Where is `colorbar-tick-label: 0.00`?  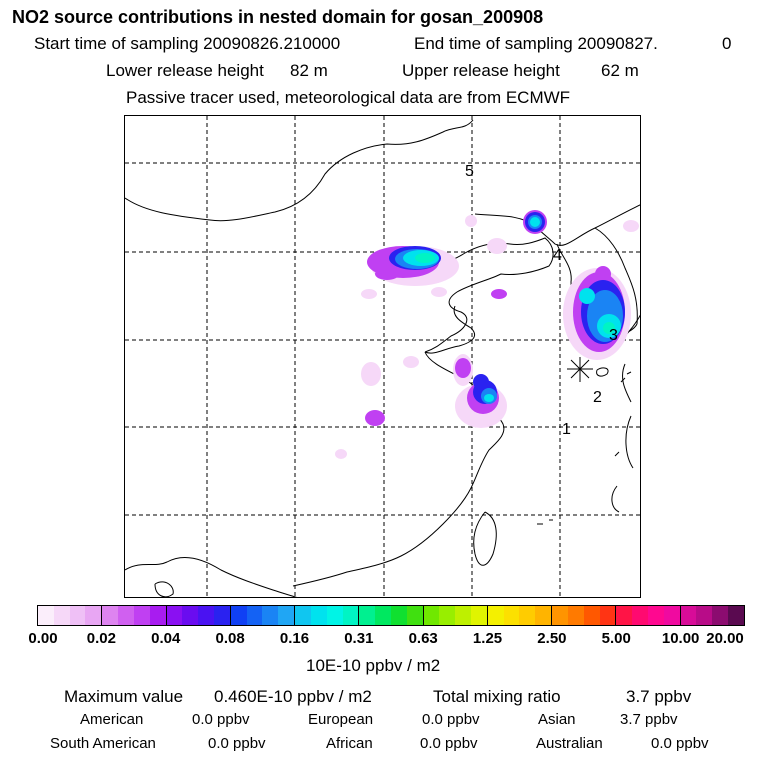
colorbar-tick-label: 0.00 is located at coordinates (43, 638).